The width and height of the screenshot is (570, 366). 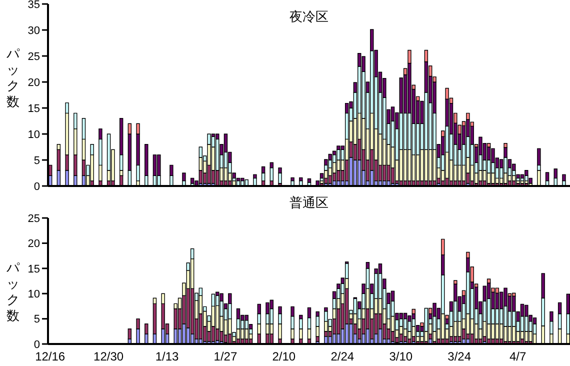 I want to click on x-tick-label: 3/10, so click(x=401, y=357).